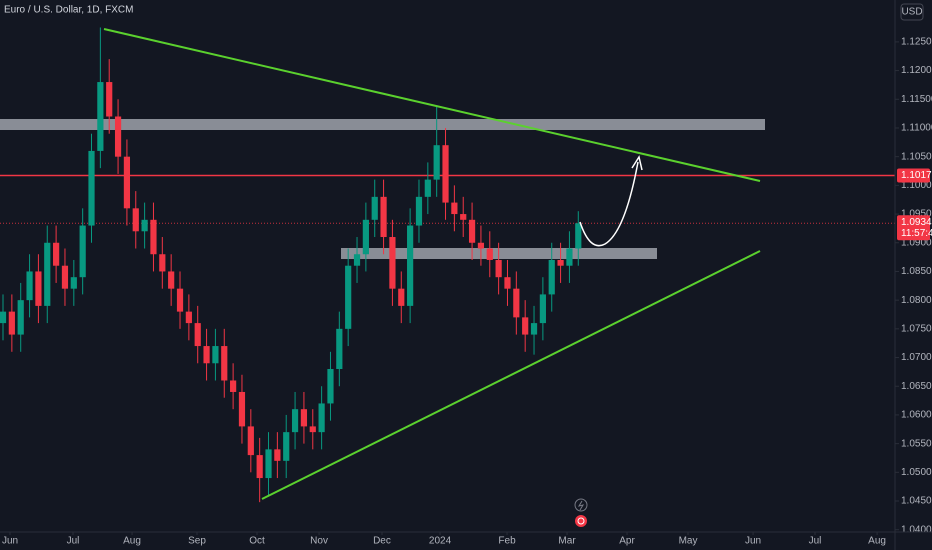 The width and height of the screenshot is (932, 550). I want to click on x-tick-label: Nov, so click(319, 541).